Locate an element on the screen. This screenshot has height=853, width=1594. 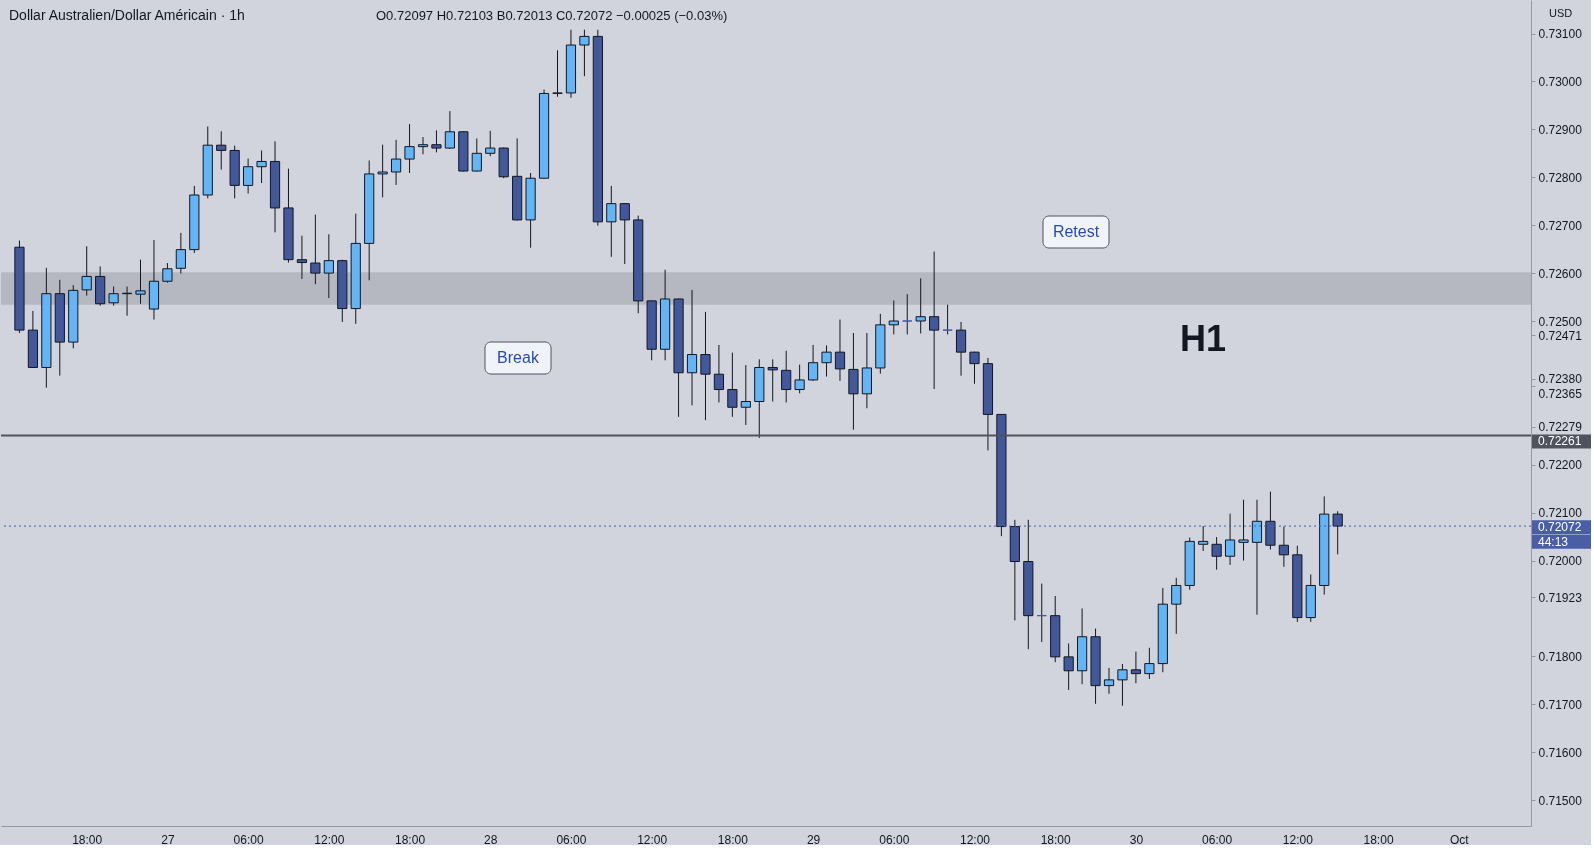
y-tick-label: 0.72100 is located at coordinates (1560, 513).